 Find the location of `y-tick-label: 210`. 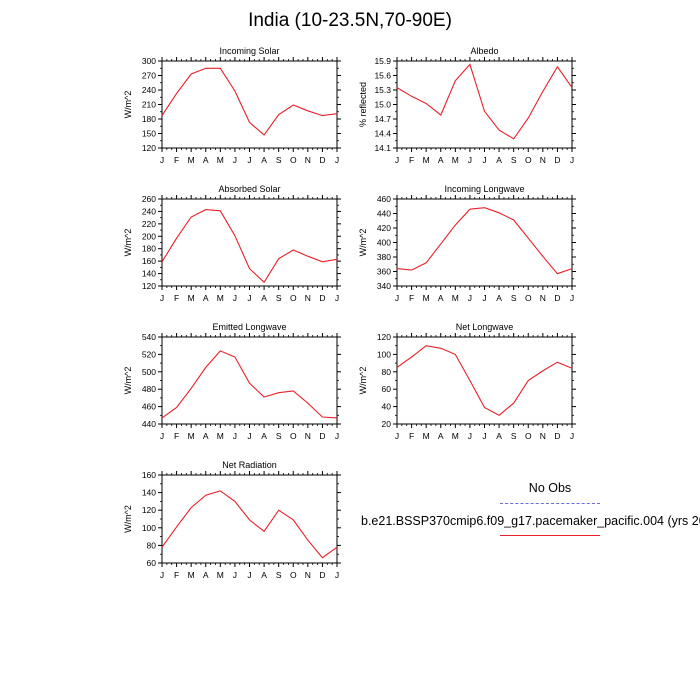

y-tick-label: 210 is located at coordinates (149, 105).